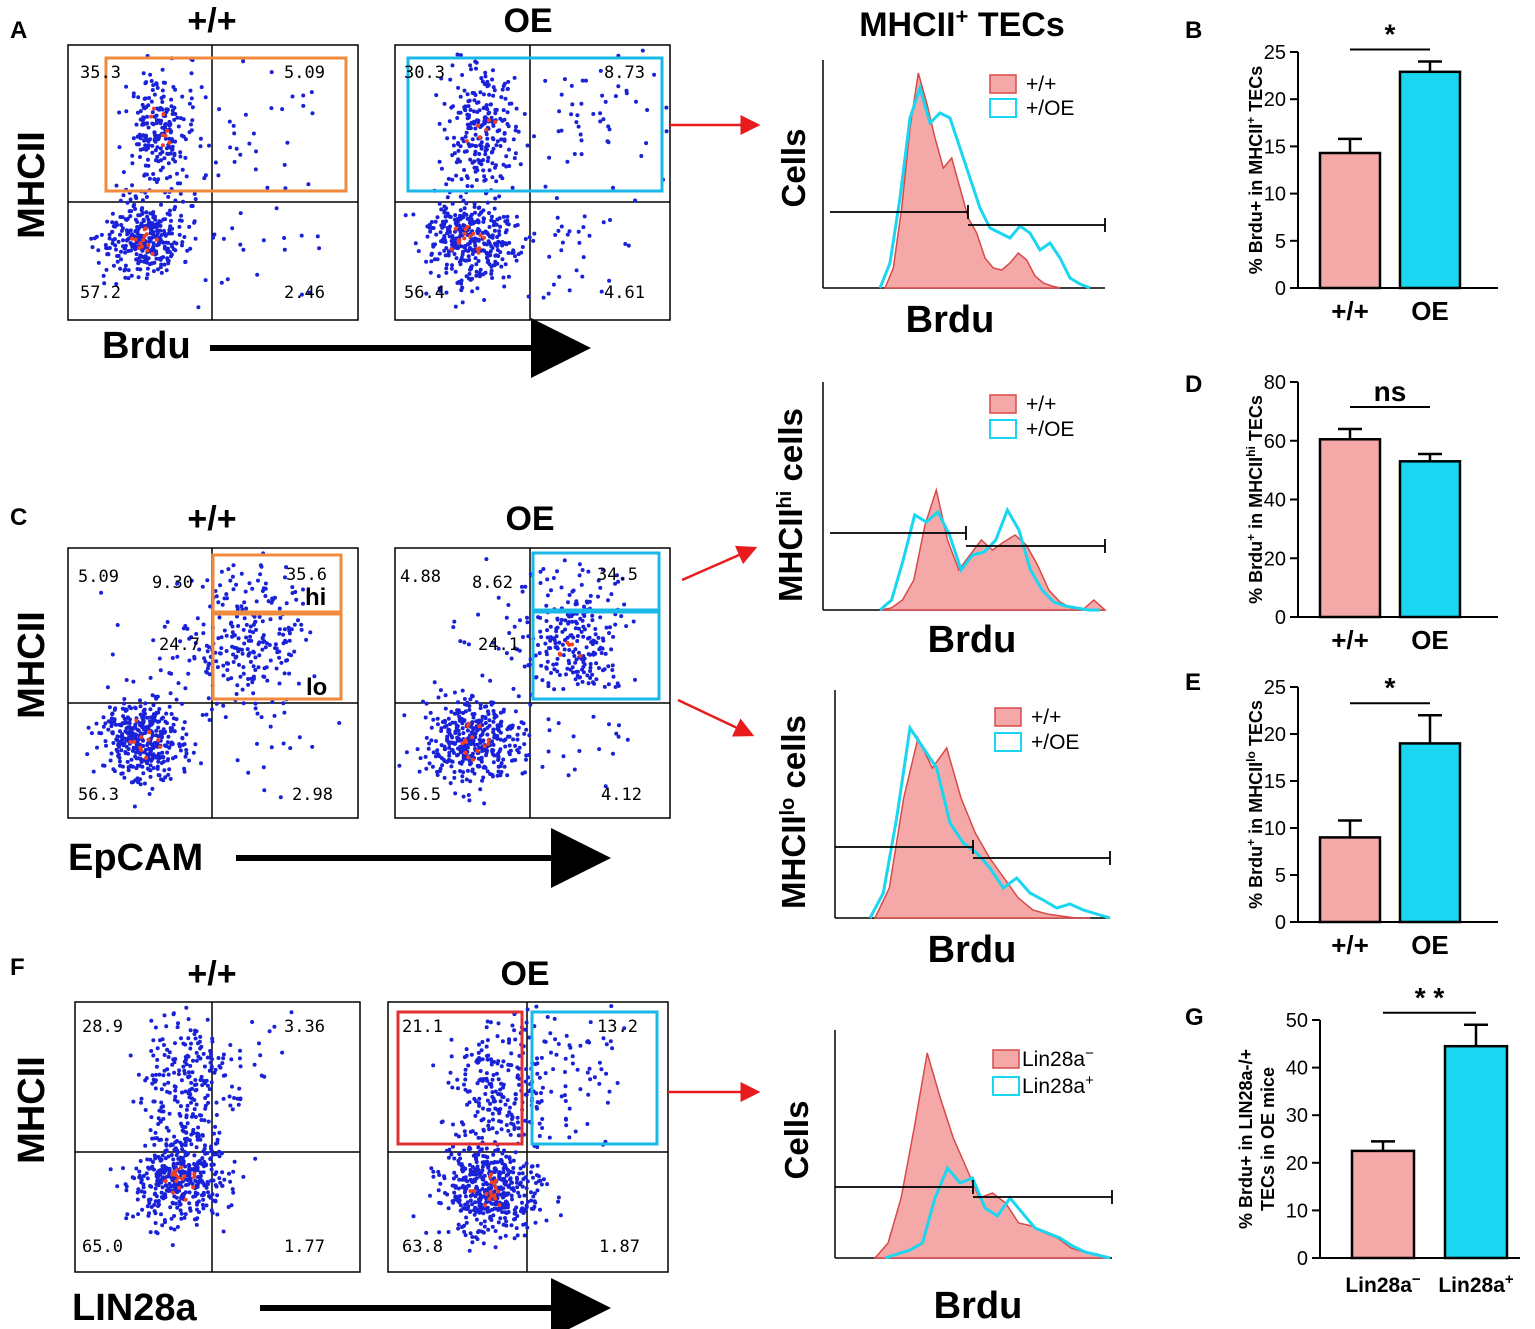 This screenshot has height=1329, width=1535. I want to click on histogram-3: +/+ +/OE MHCIIlo cells Brdu, so click(943, 830).